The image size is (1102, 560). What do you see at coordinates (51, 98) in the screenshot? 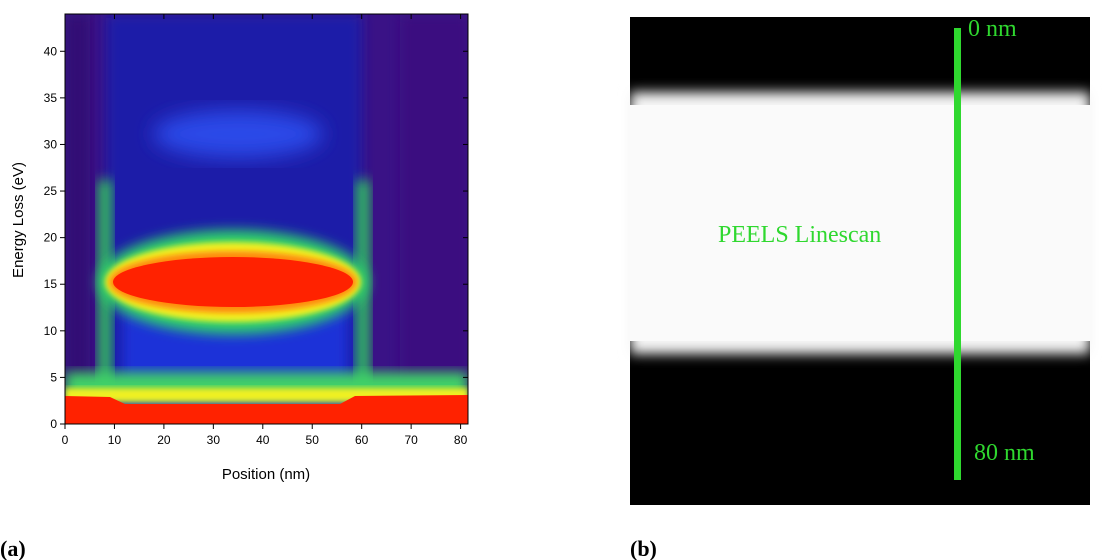
I see `y-tick-label: 35` at bounding box center [51, 98].